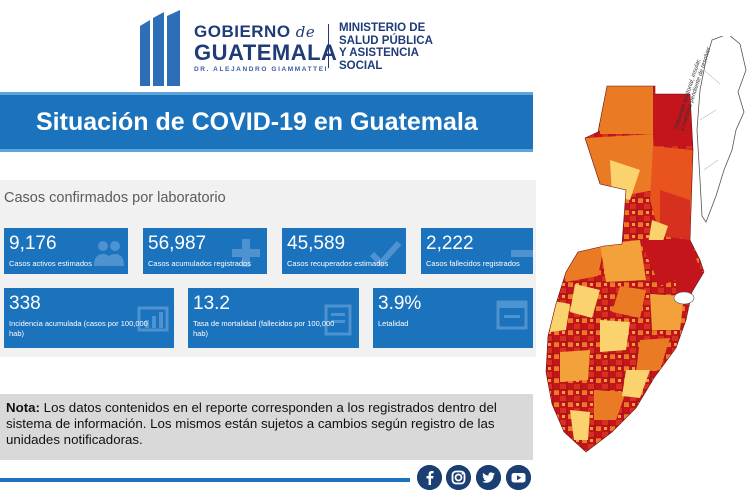 The height and width of the screenshot is (498, 748). I want to click on ministry-line: MINISTERIO DE, so click(382, 28).